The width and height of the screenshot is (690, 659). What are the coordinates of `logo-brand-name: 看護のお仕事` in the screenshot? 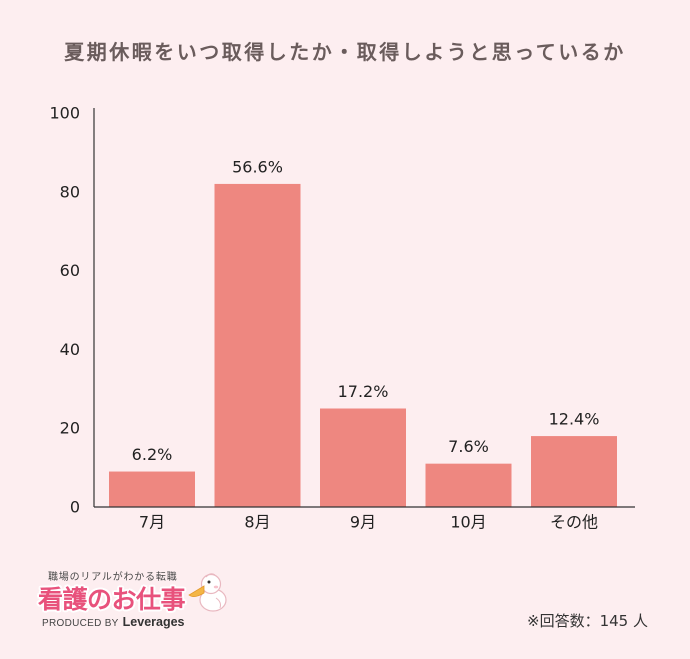 It's located at (112, 599).